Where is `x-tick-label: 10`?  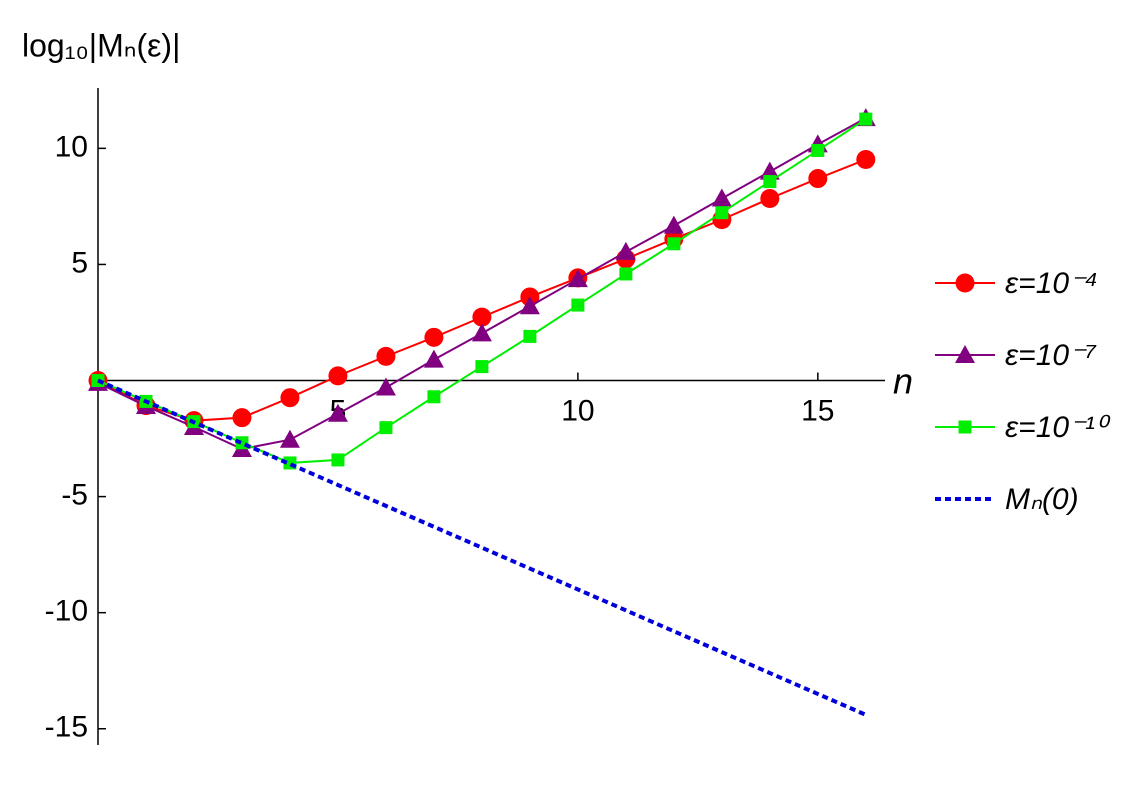
x-tick-label: 10 is located at coordinates (577, 410).